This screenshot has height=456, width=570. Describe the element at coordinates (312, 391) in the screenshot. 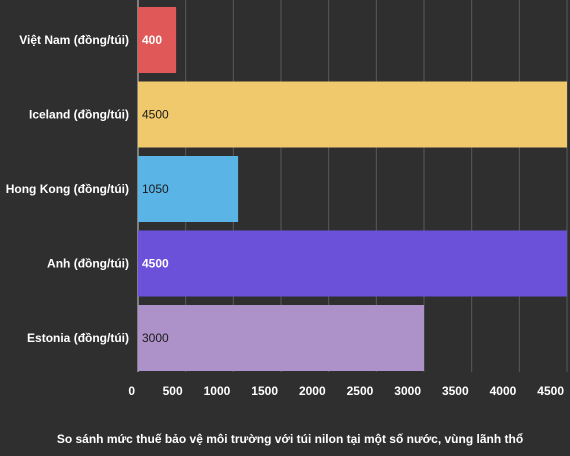

I see `x-tick-label: 2000` at that location.